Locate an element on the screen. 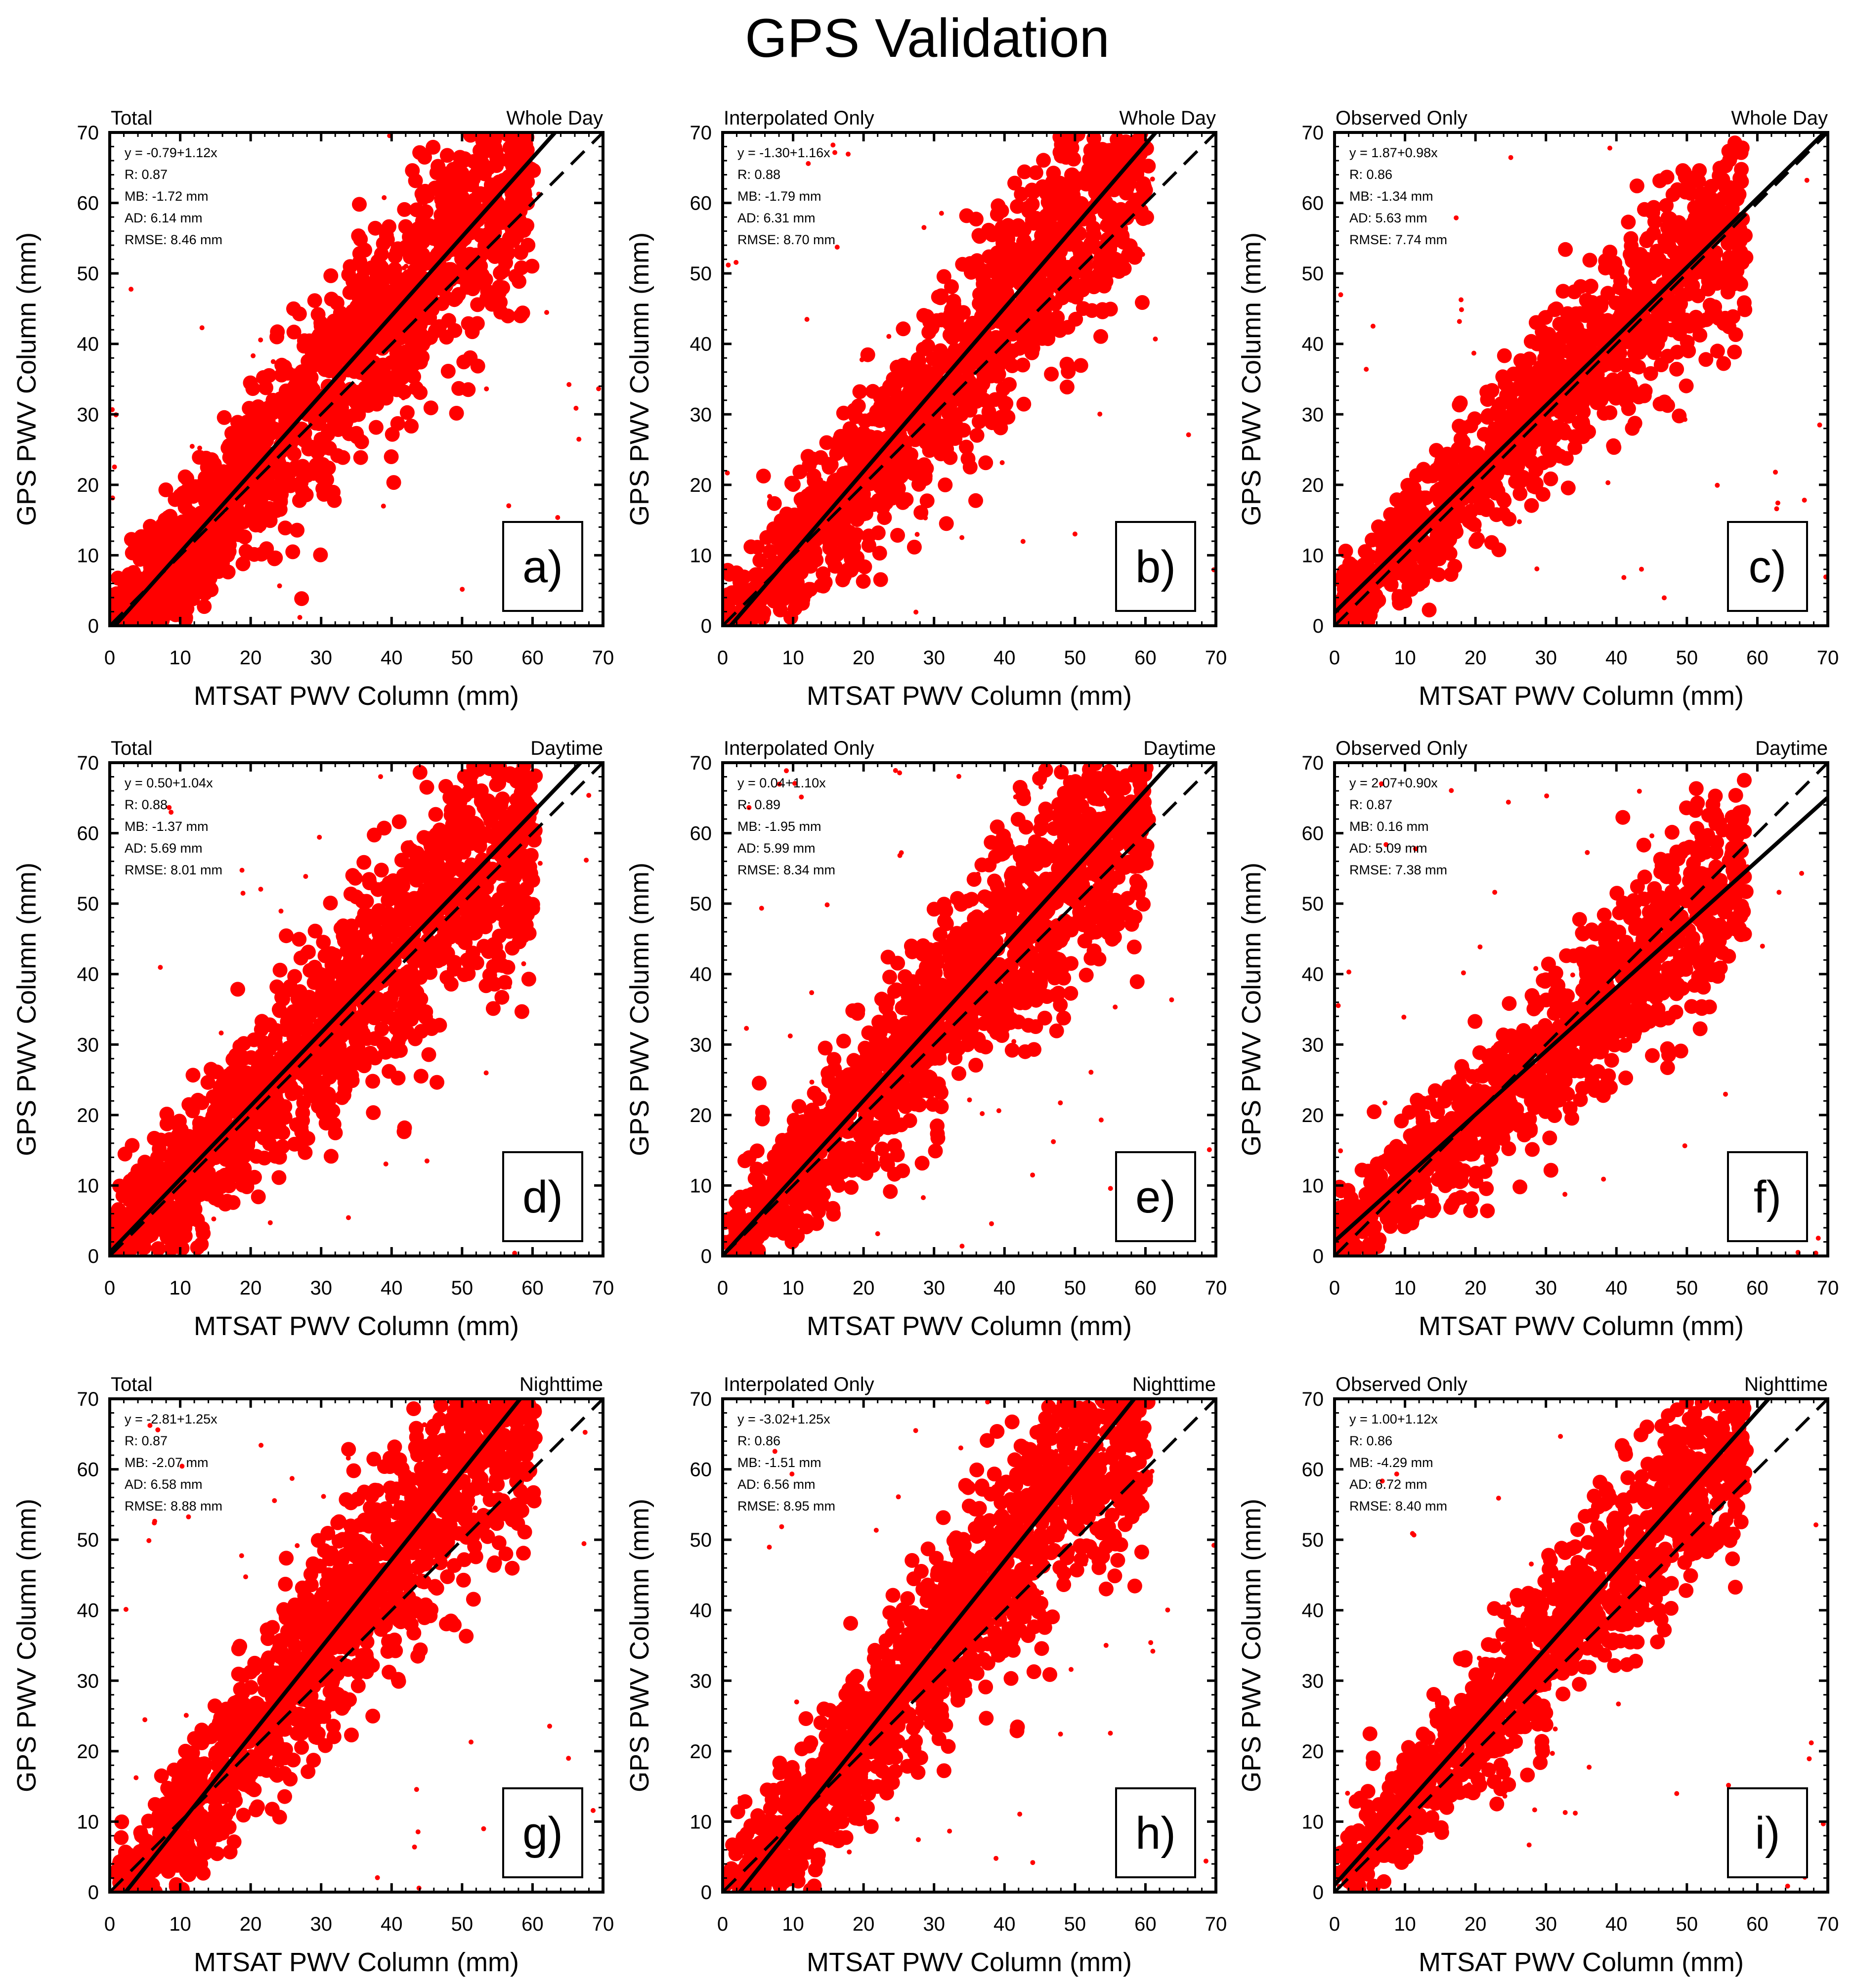  stat-line: y = 0.04+1.10x is located at coordinates (782, 783).